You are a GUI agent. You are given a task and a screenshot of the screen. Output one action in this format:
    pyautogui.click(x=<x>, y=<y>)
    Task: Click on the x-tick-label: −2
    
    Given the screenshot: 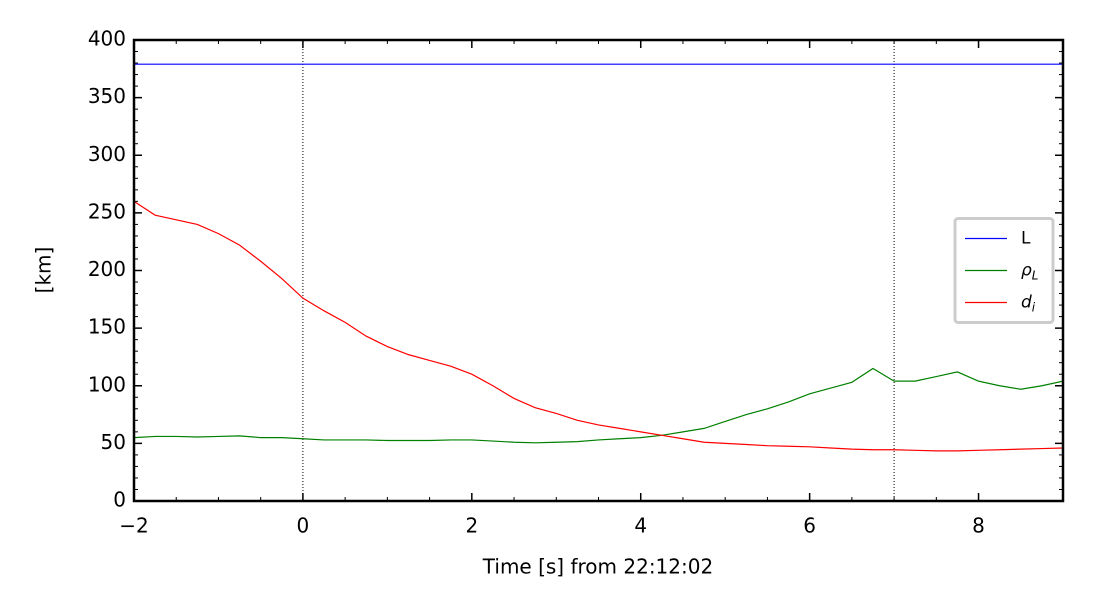 What is the action you would take?
    pyautogui.click(x=133, y=526)
    